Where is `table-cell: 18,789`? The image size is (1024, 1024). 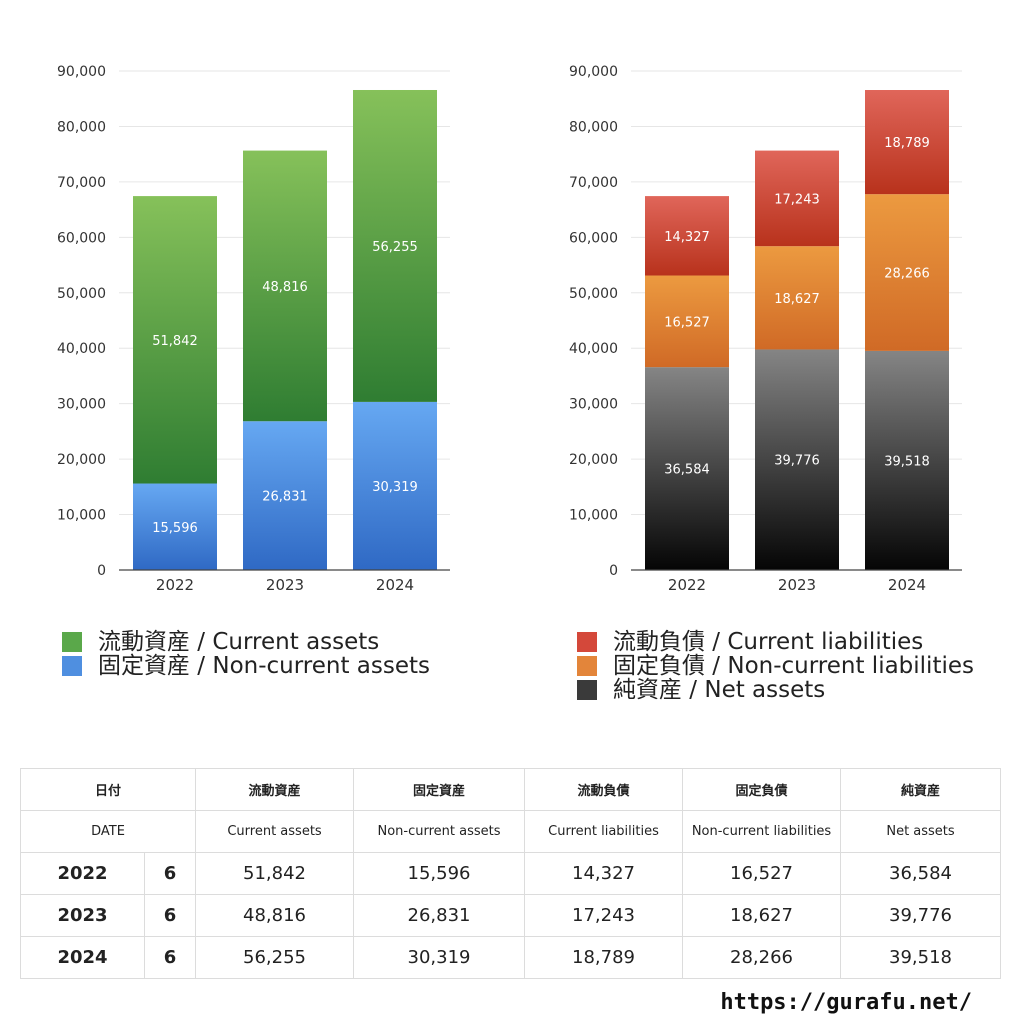
table-cell: 18,789 is located at coordinates (604, 957).